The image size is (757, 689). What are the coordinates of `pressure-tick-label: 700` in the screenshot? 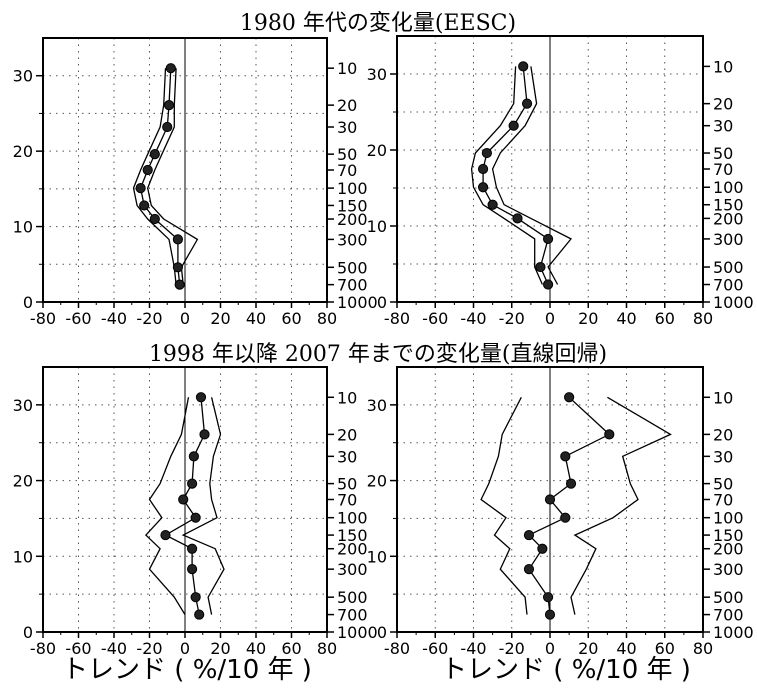 It's located at (352, 285).